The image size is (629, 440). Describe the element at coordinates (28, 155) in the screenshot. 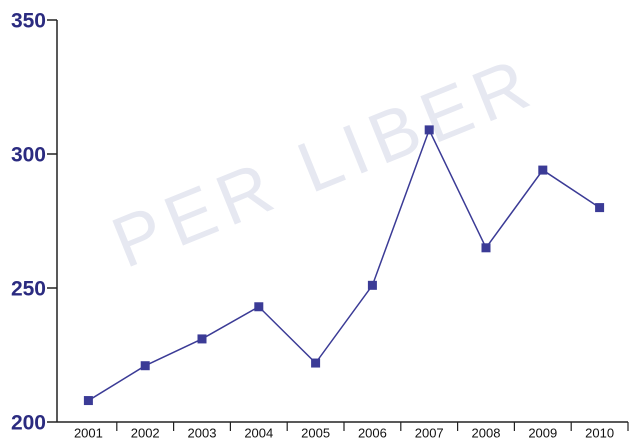

I see `y-tick-label: 300` at that location.